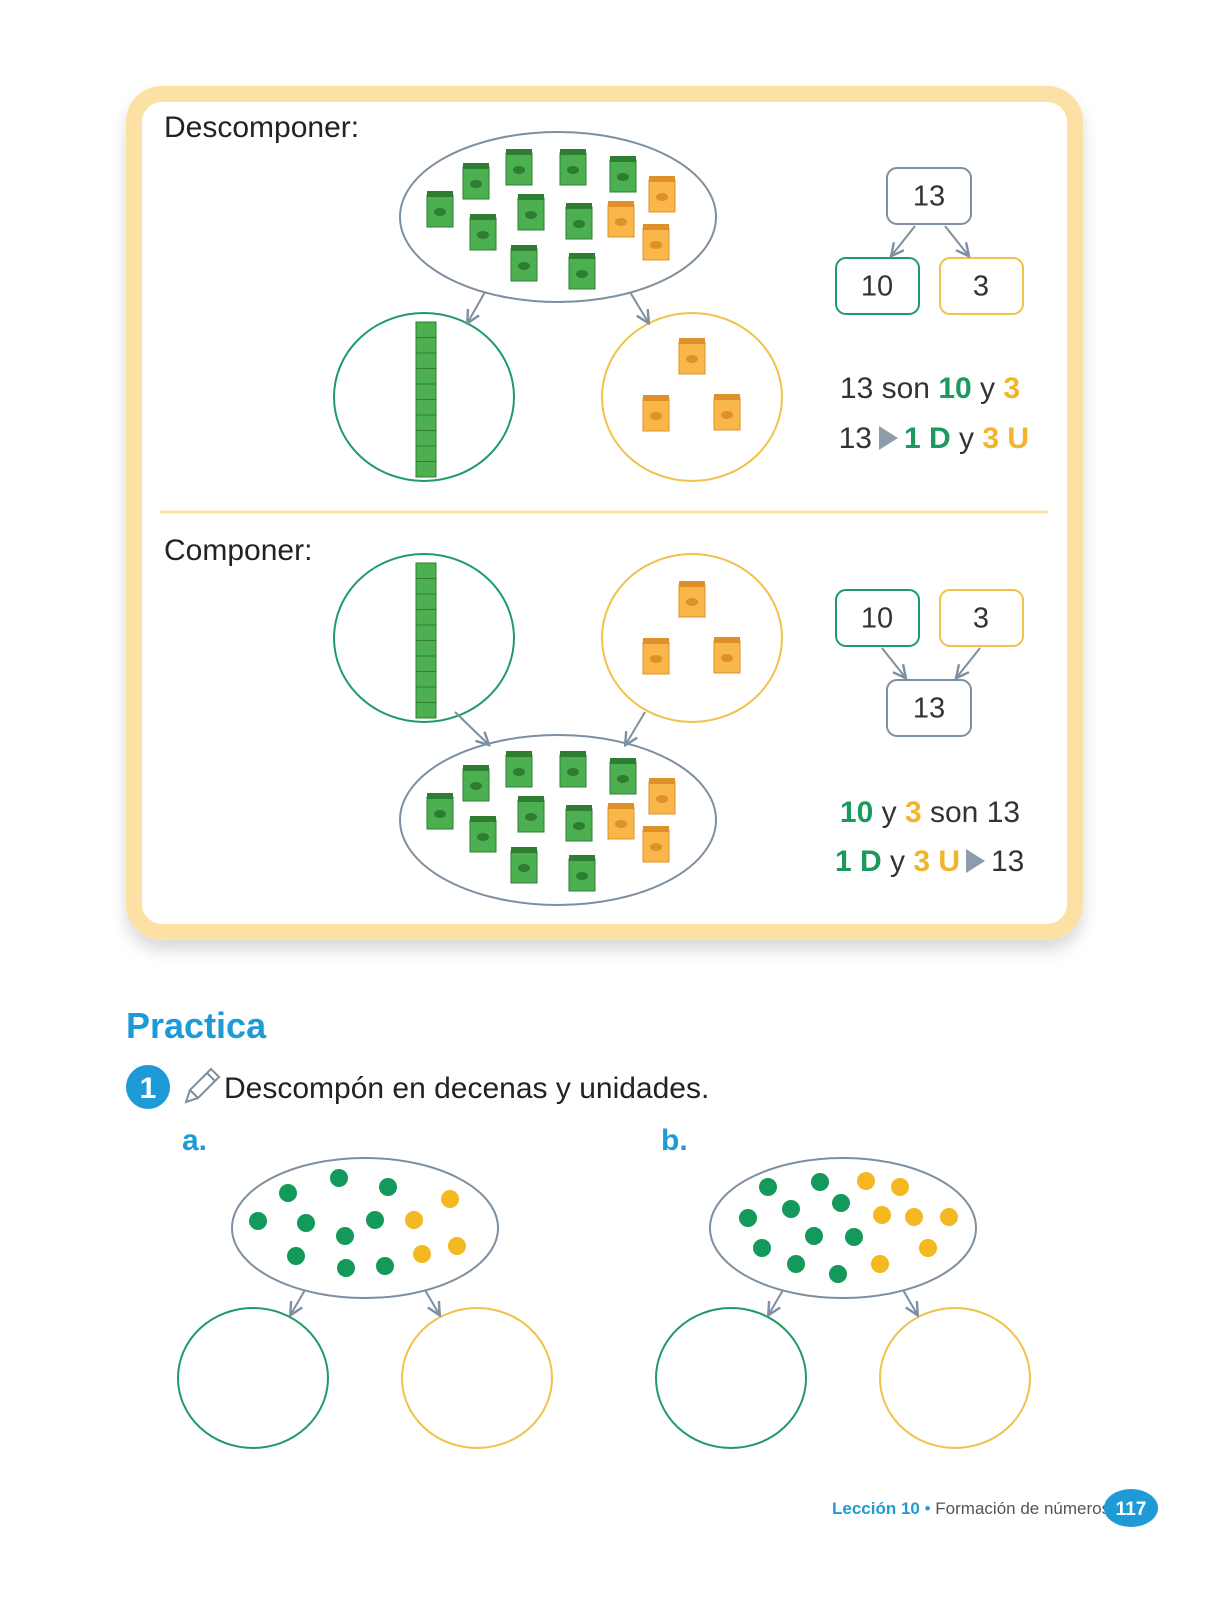 Image resolution: width=1222 pixels, height=1600 pixels. Describe the element at coordinates (981, 287) in the screenshot. I see `box-number: 3` at that location.